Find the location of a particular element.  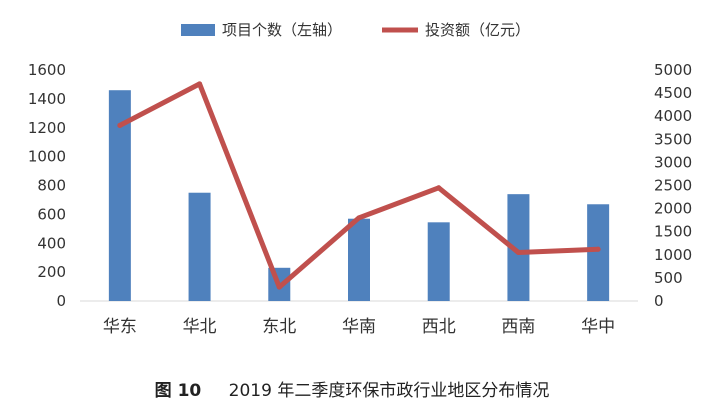

category-label: 华北 is located at coordinates (200, 327).